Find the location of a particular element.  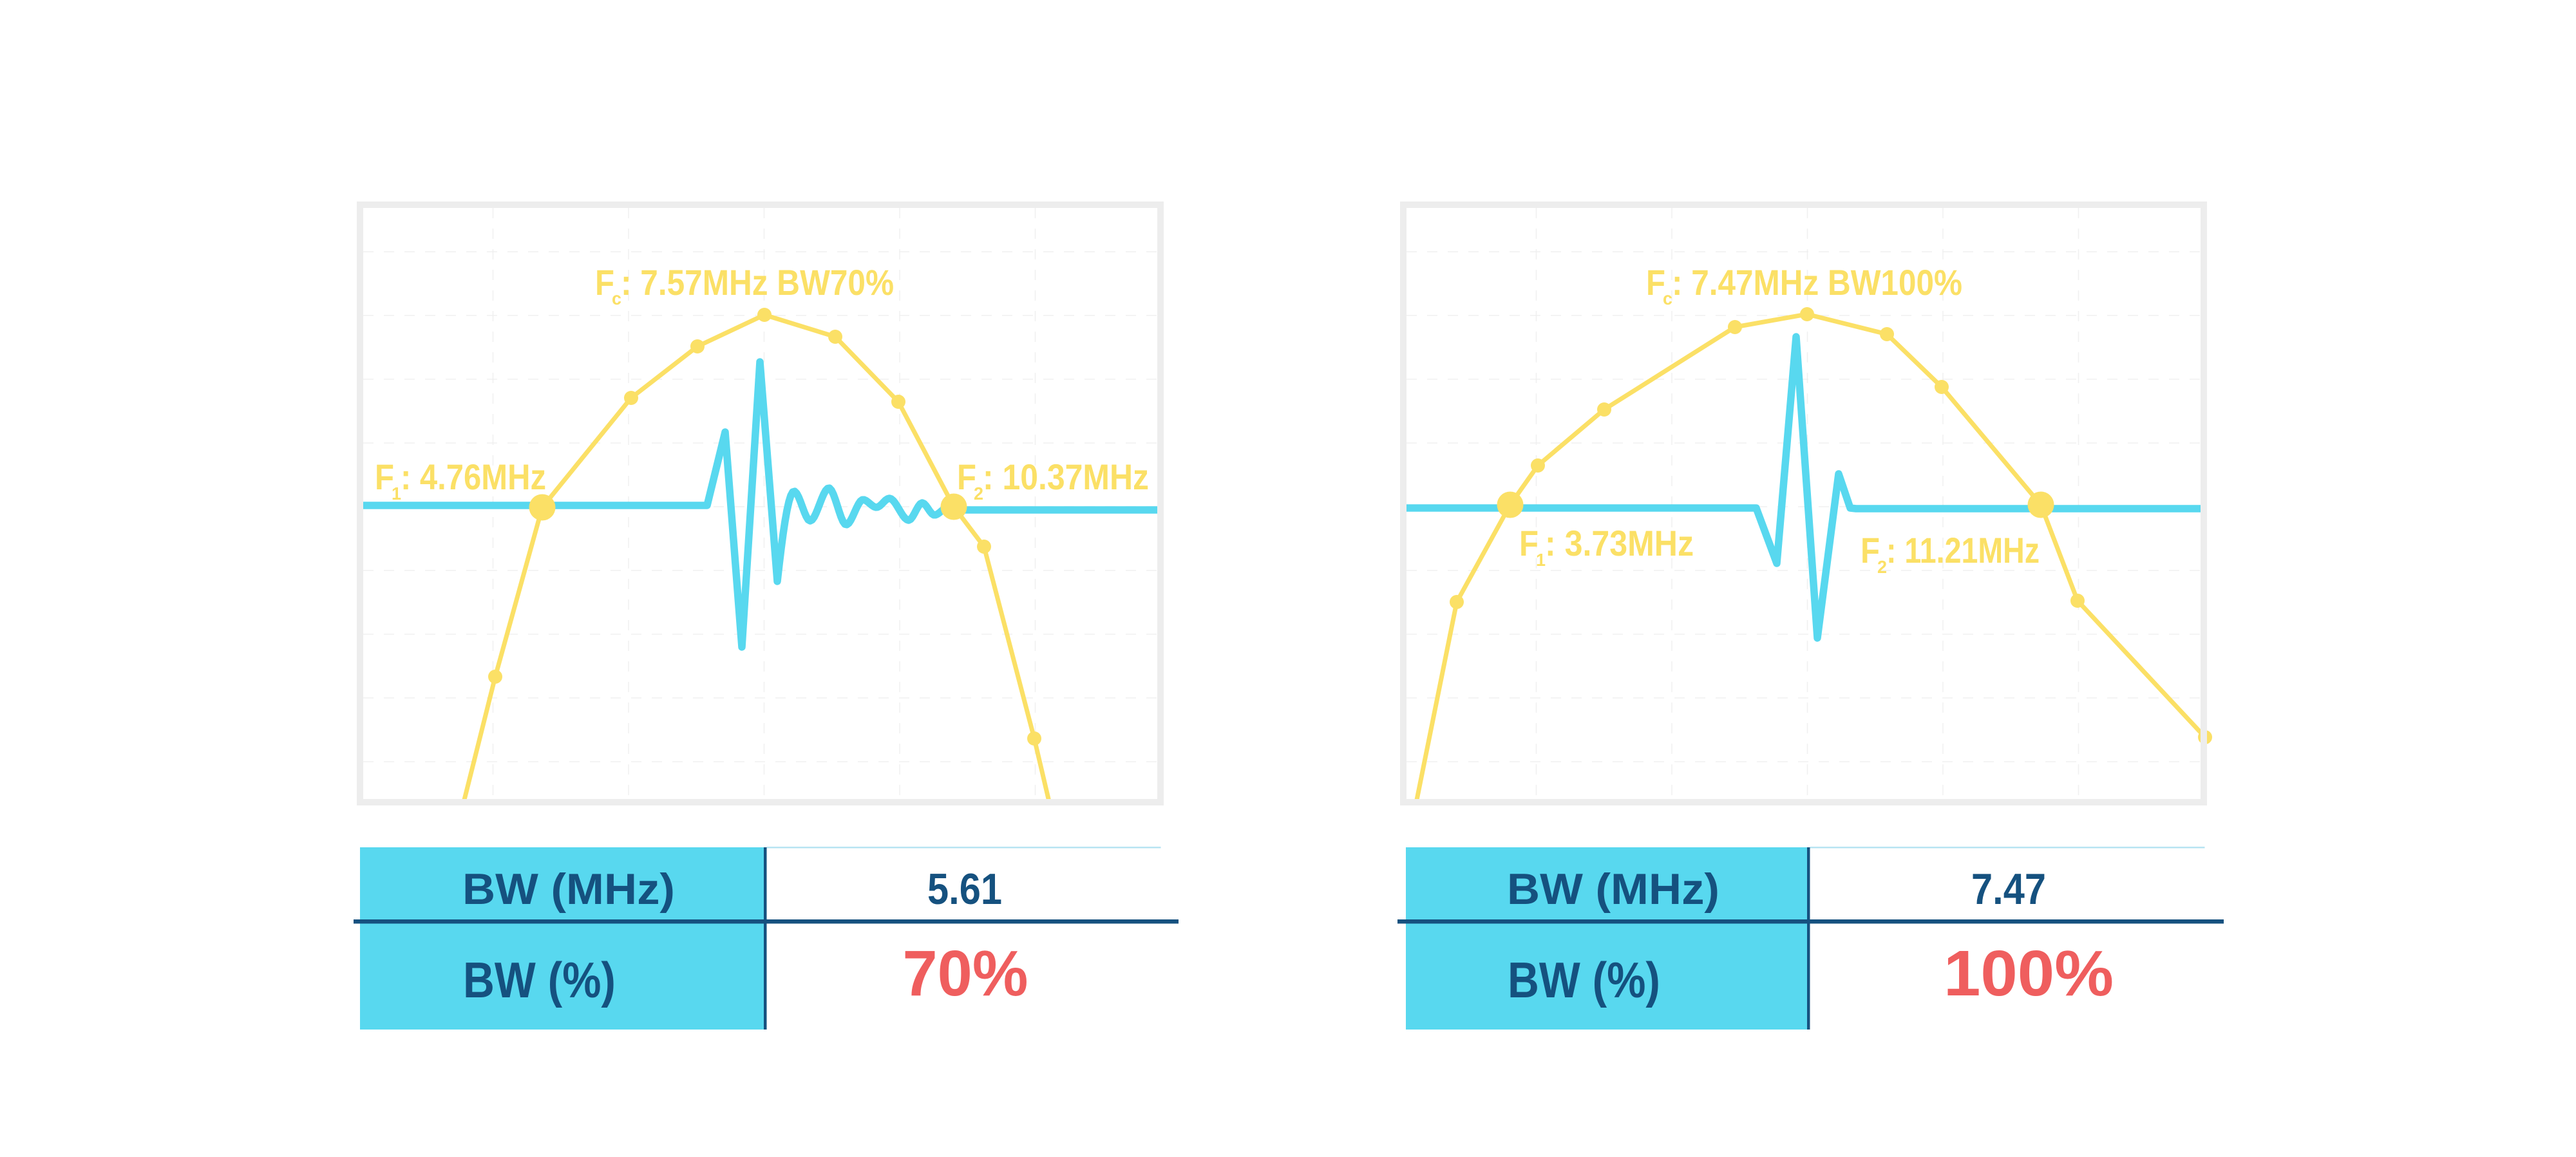

svg-text: 7.47 is located at coordinates (2008, 889).